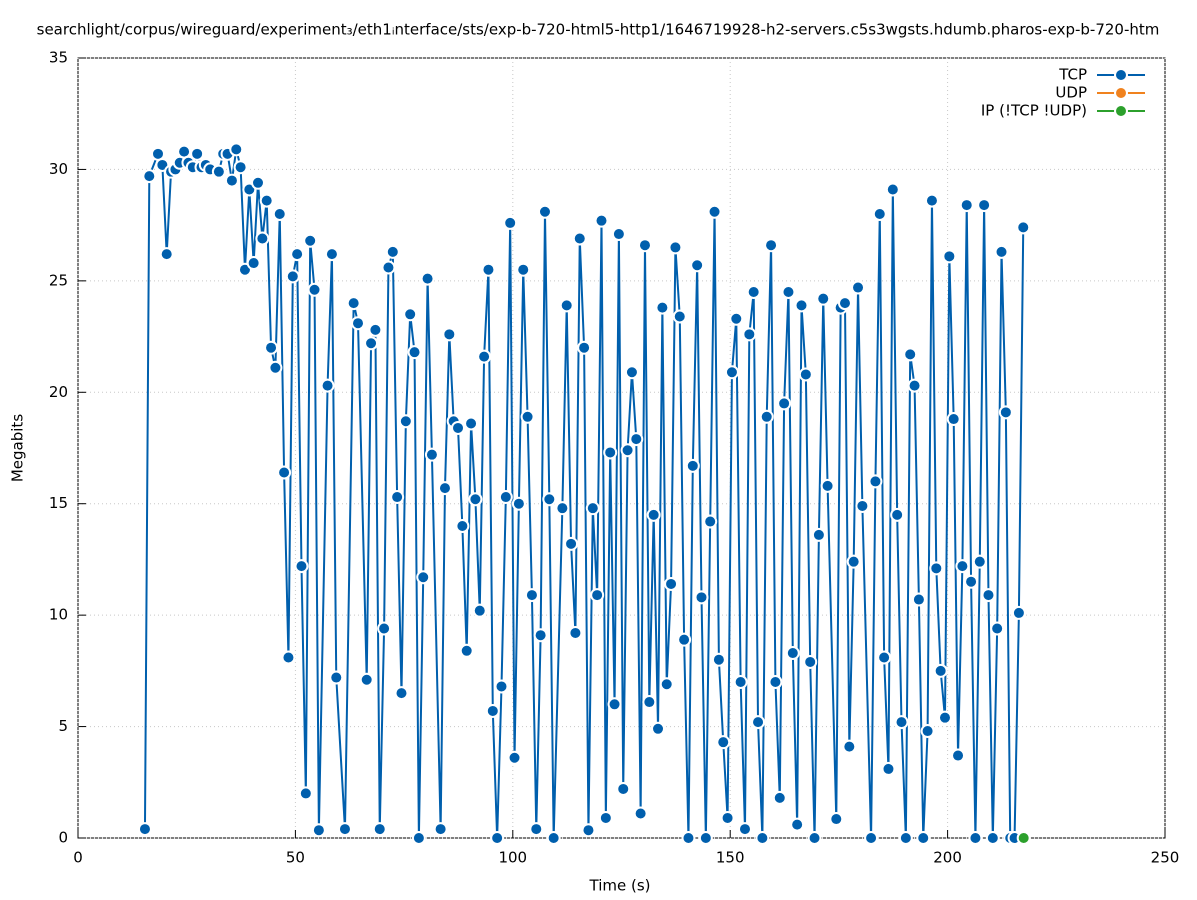 The width and height of the screenshot is (1197, 900). Describe the element at coordinates (730, 858) in the screenshot. I see `x-tick-label: 150` at that location.